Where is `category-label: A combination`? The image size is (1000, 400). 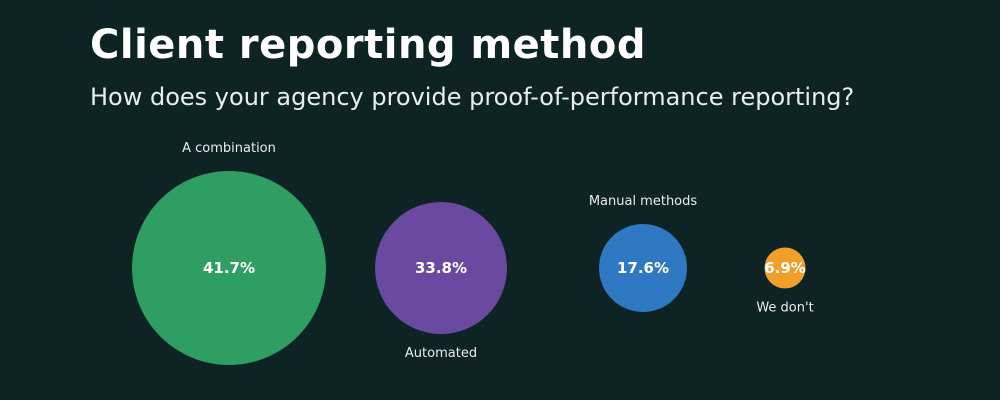 category-label: A combination is located at coordinates (229, 148).